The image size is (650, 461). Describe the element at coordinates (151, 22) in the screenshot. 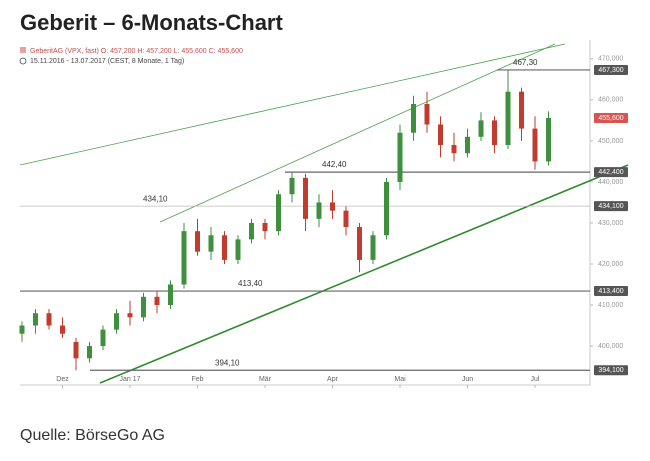

I see `chart-title: Geberit – 6-Monats-Chart` at that location.